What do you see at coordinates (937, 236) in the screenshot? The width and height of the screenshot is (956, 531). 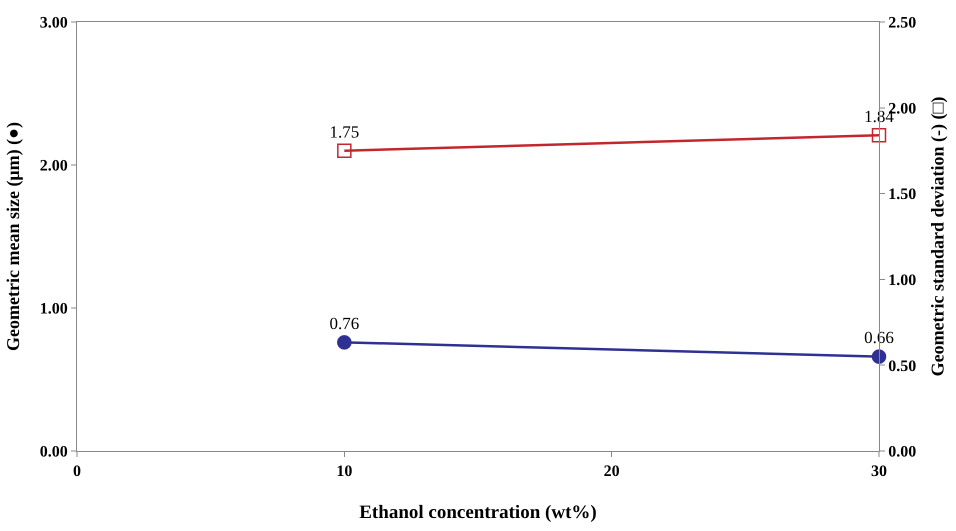 I see `y2-axis-title: Geometric standard deviation (-) (□)` at bounding box center [937, 236].